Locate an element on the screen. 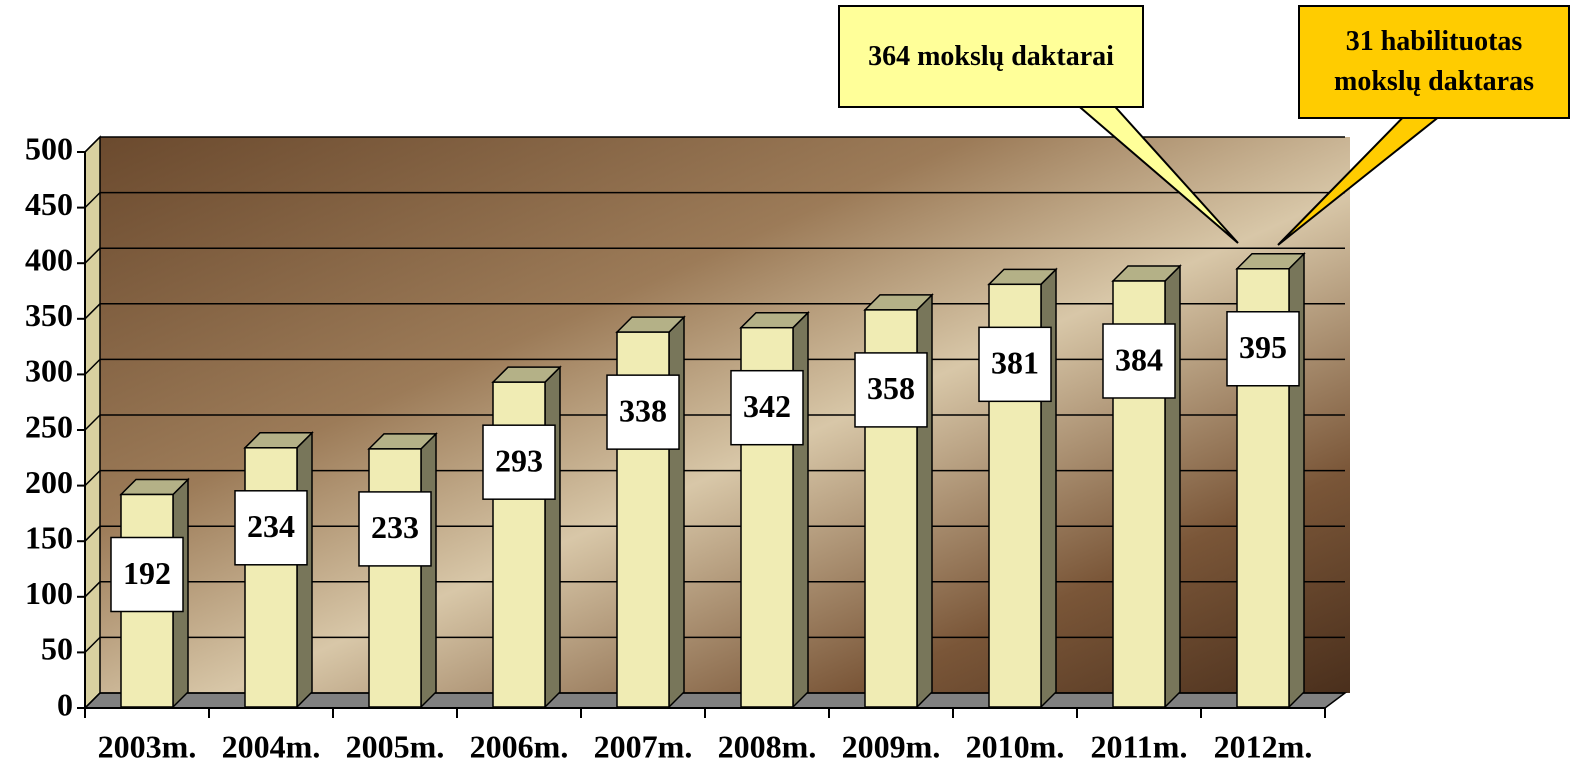 The height and width of the screenshot is (773, 1575). x-tick-label: 2004m. is located at coordinates (271, 746).